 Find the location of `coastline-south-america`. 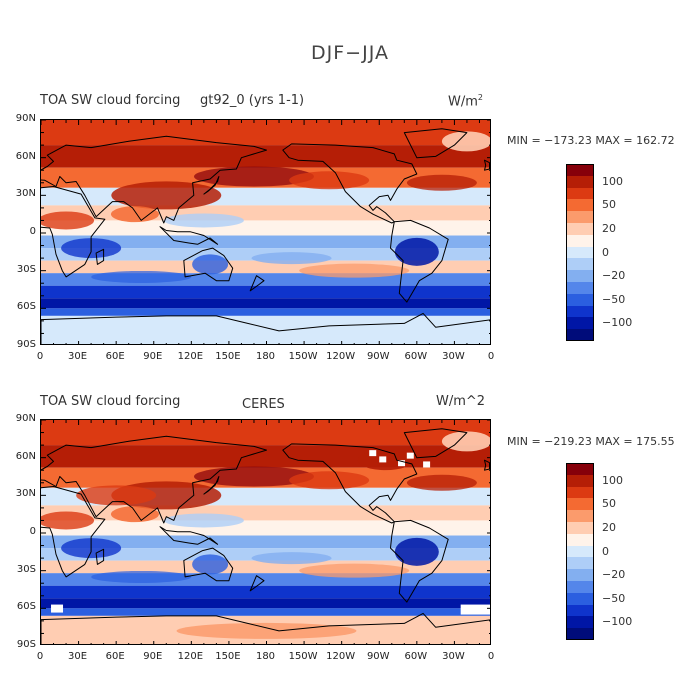

coastline-south-america is located at coordinates (419, 561).